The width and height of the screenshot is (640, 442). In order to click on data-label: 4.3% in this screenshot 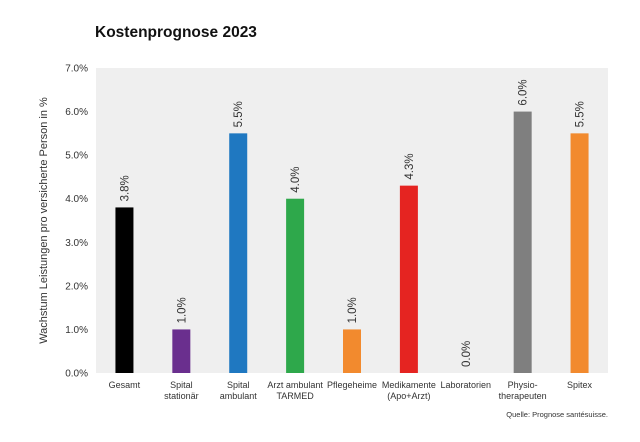, I will do `click(410, 166)`.